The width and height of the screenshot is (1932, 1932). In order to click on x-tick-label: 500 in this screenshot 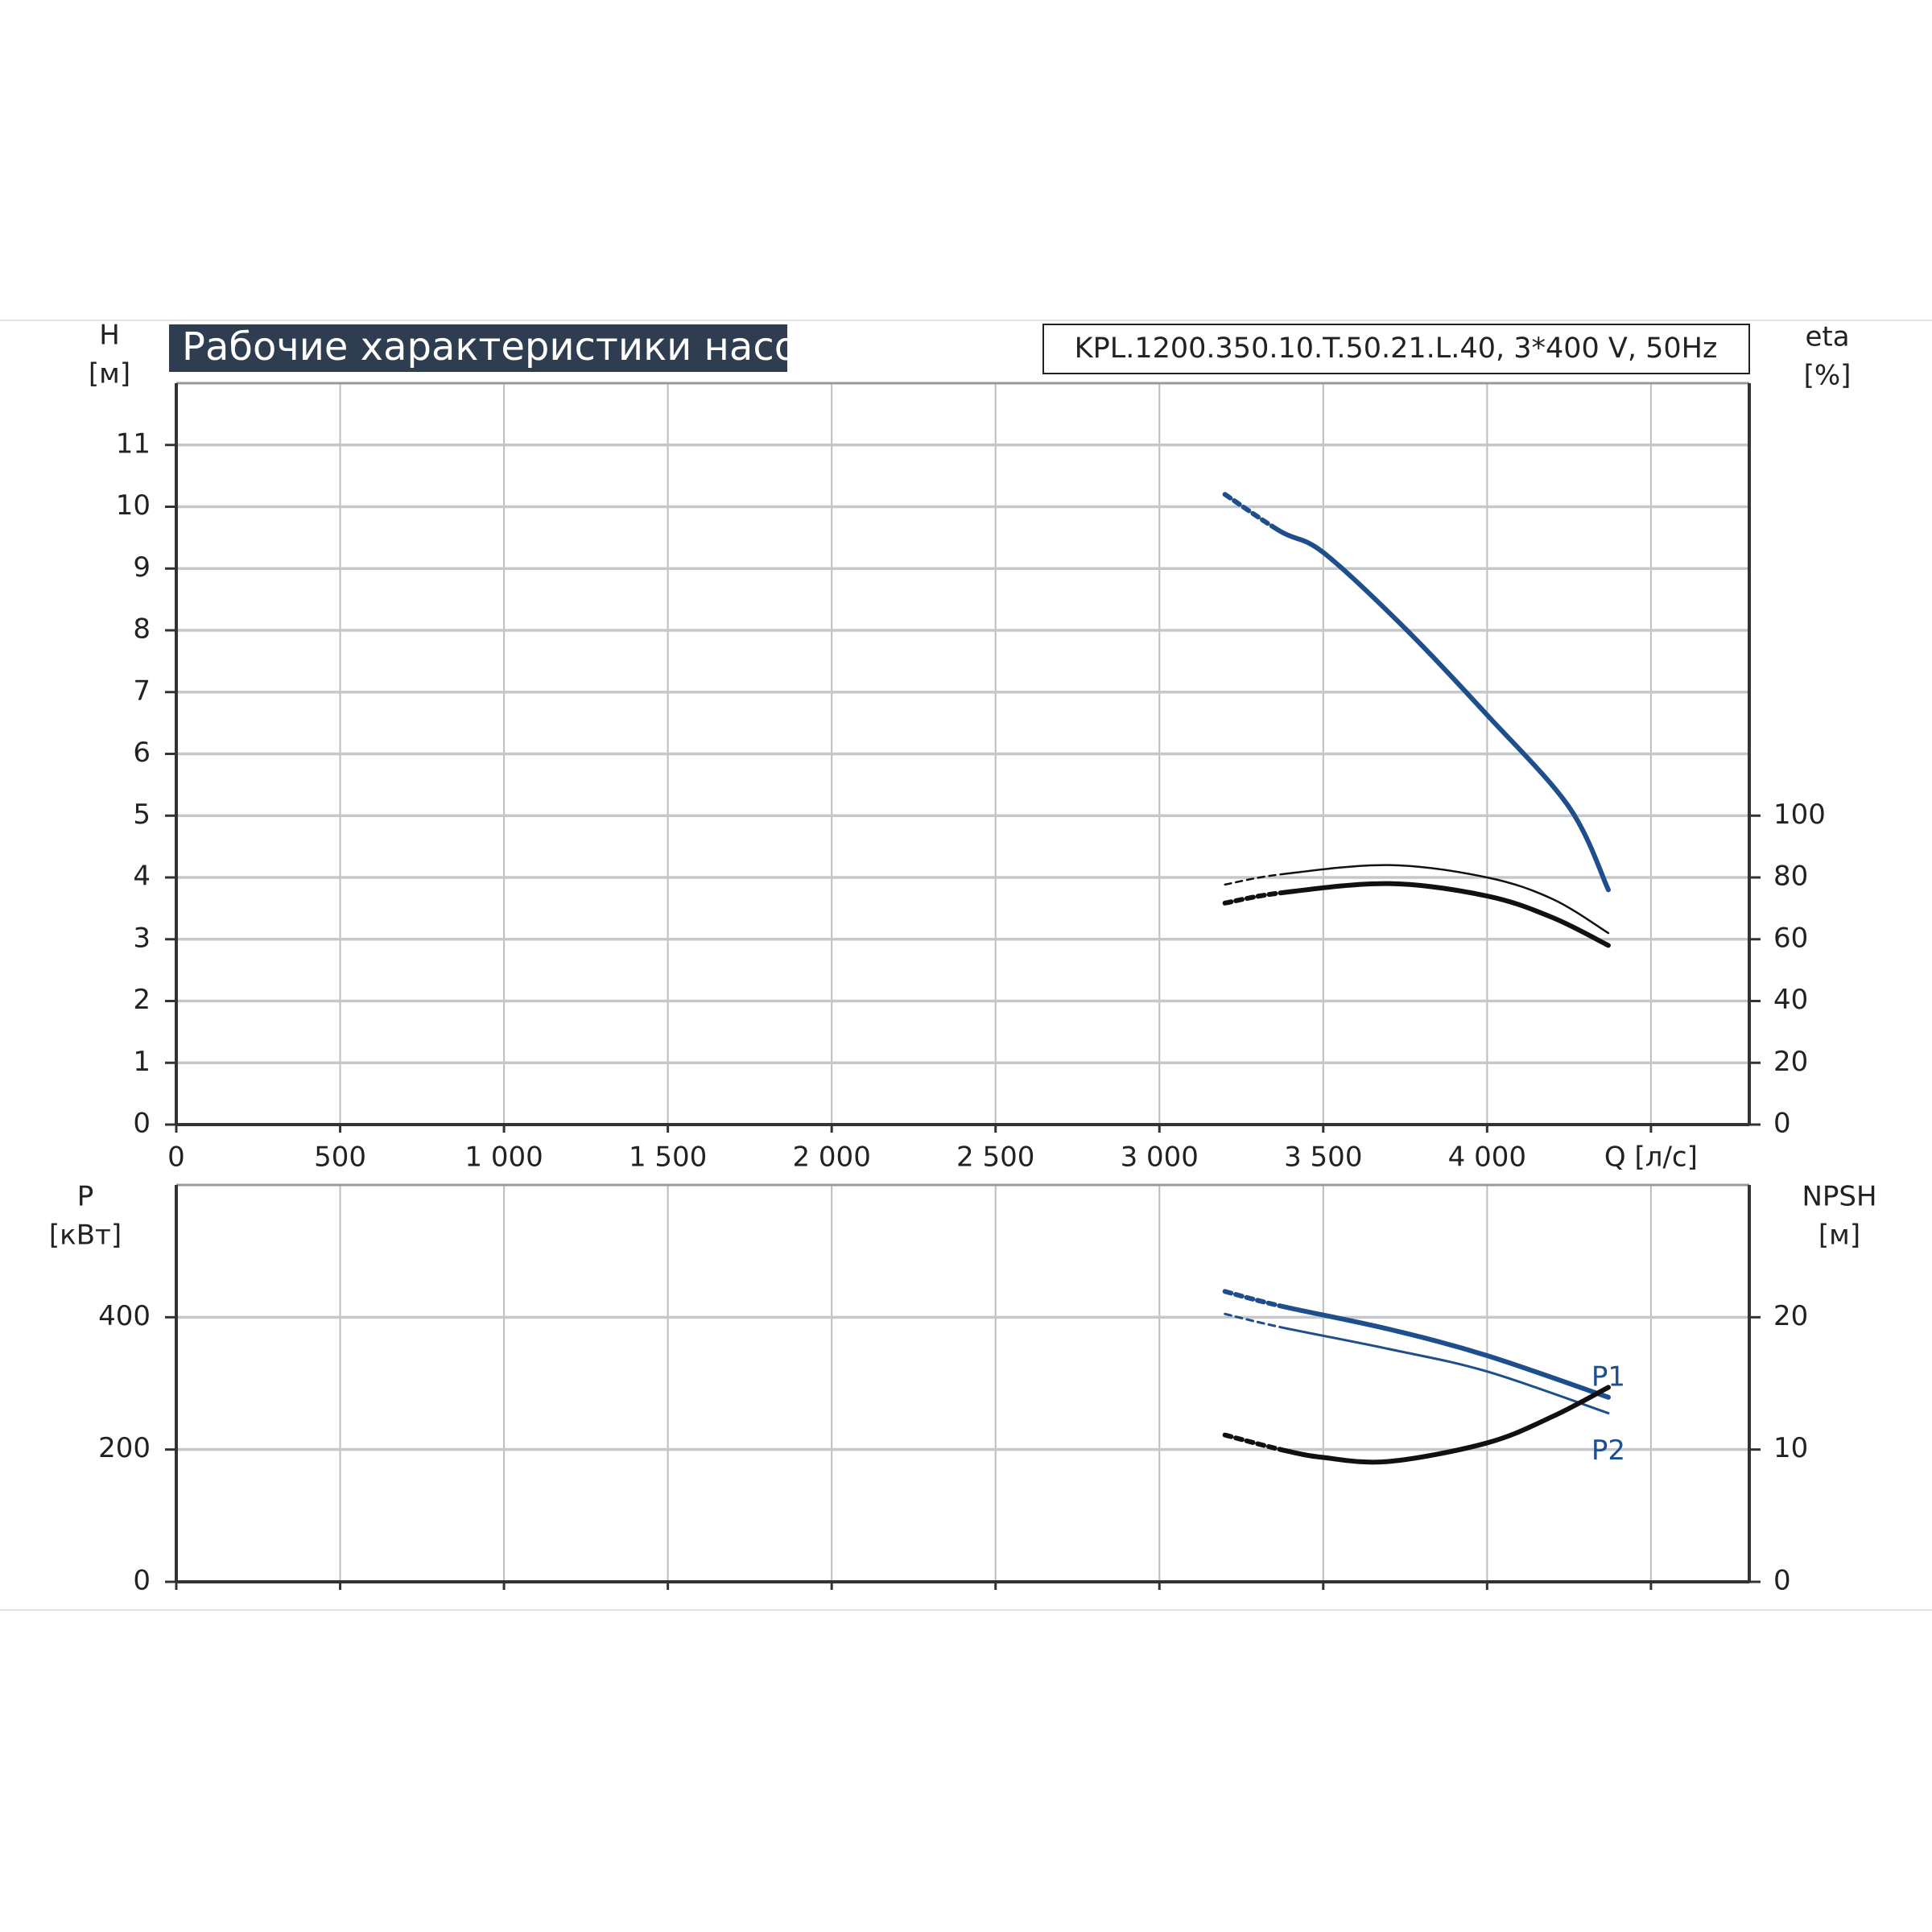, I will do `click(340, 1157)`.